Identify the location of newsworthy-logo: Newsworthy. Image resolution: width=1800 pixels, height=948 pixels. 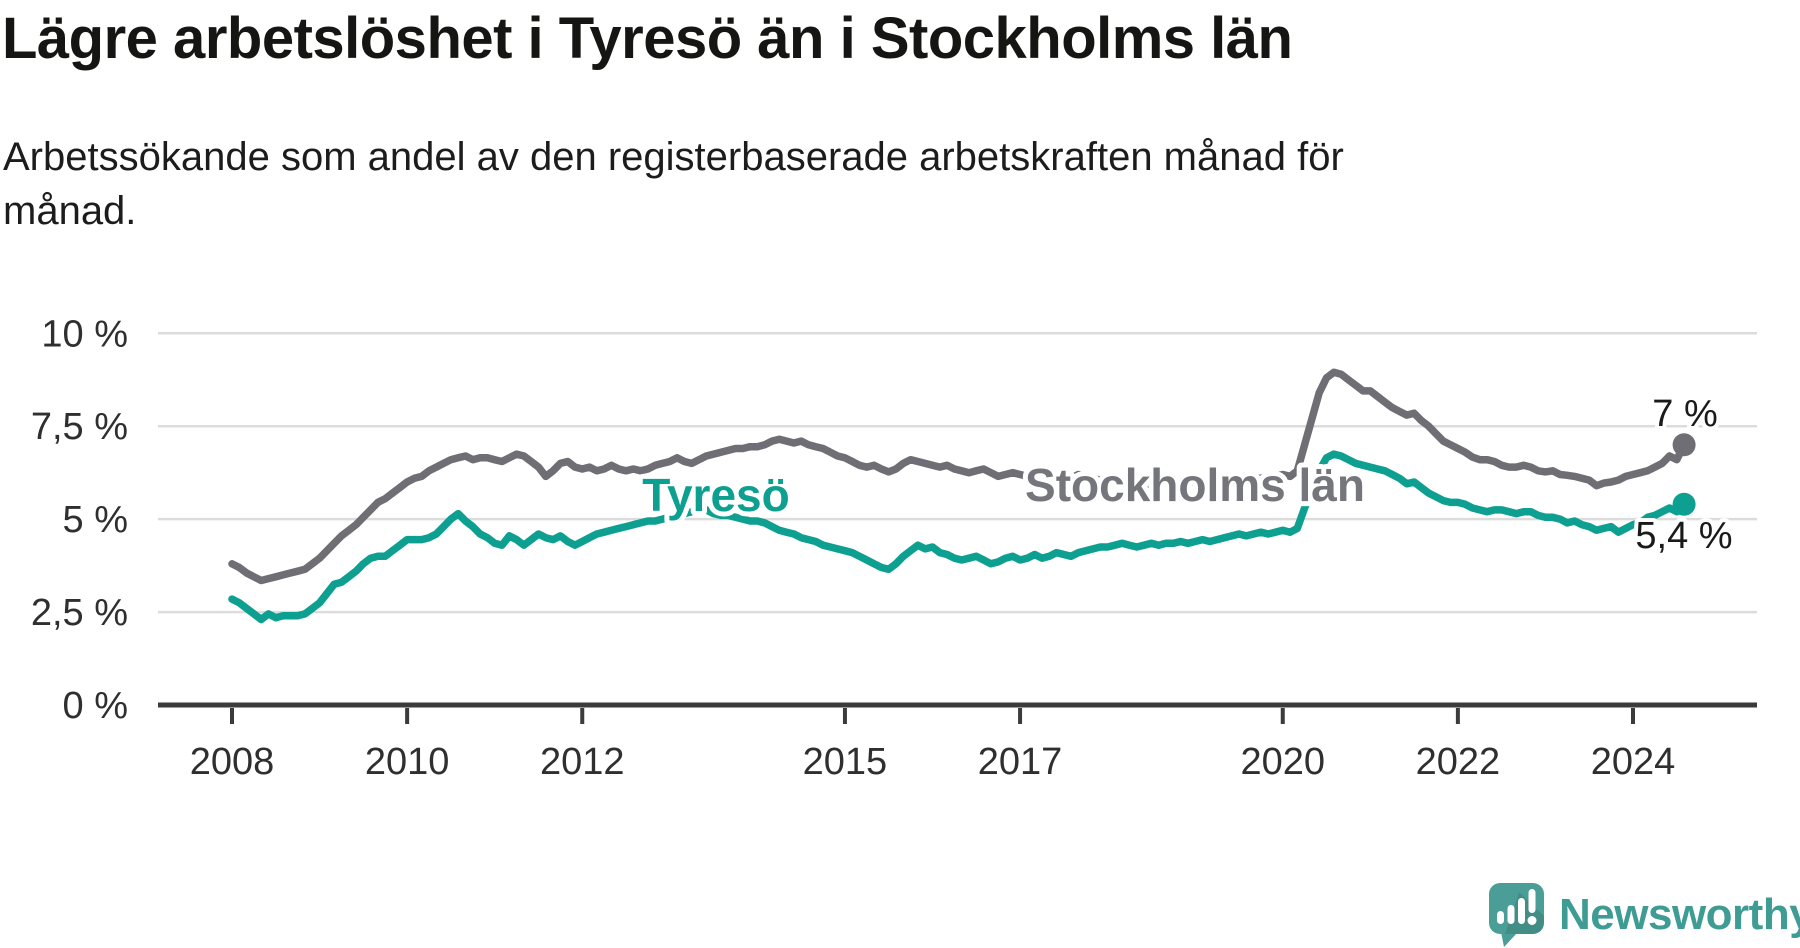
(1644, 915).